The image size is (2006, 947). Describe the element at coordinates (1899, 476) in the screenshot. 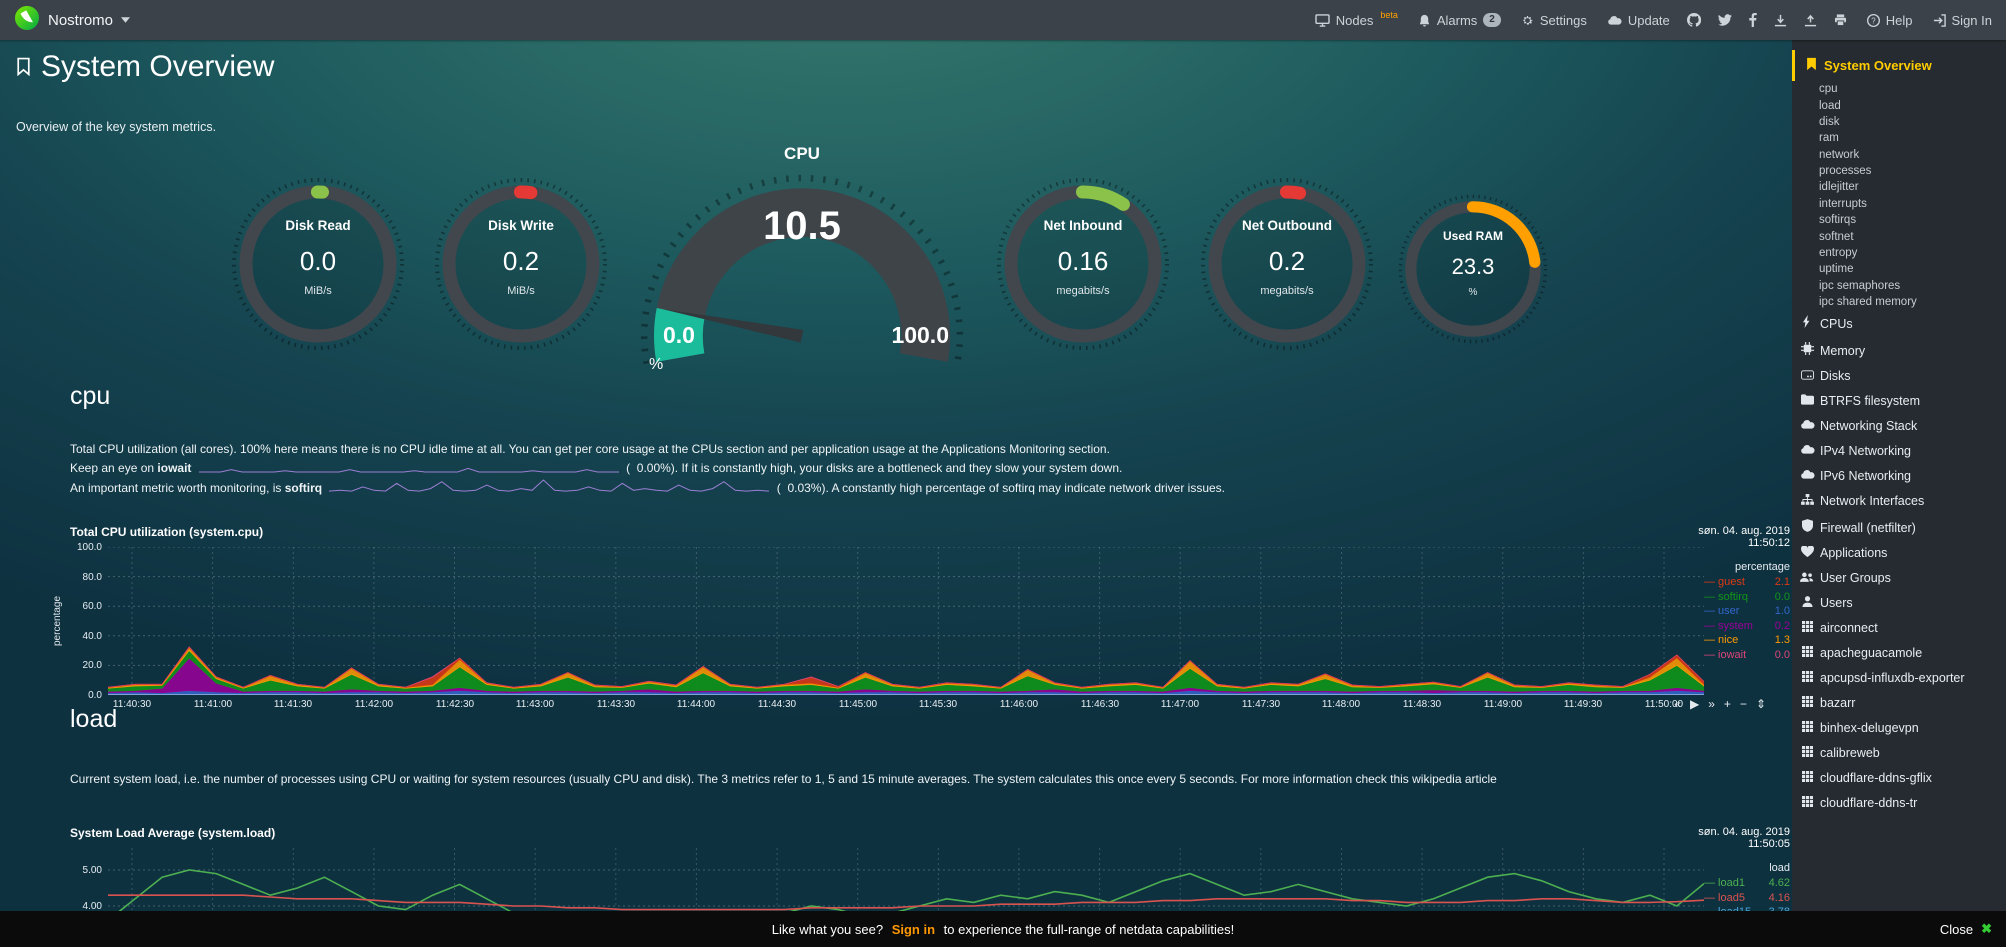

I see `sidebar-item-ipv6-networking: IPv6 Networking` at that location.